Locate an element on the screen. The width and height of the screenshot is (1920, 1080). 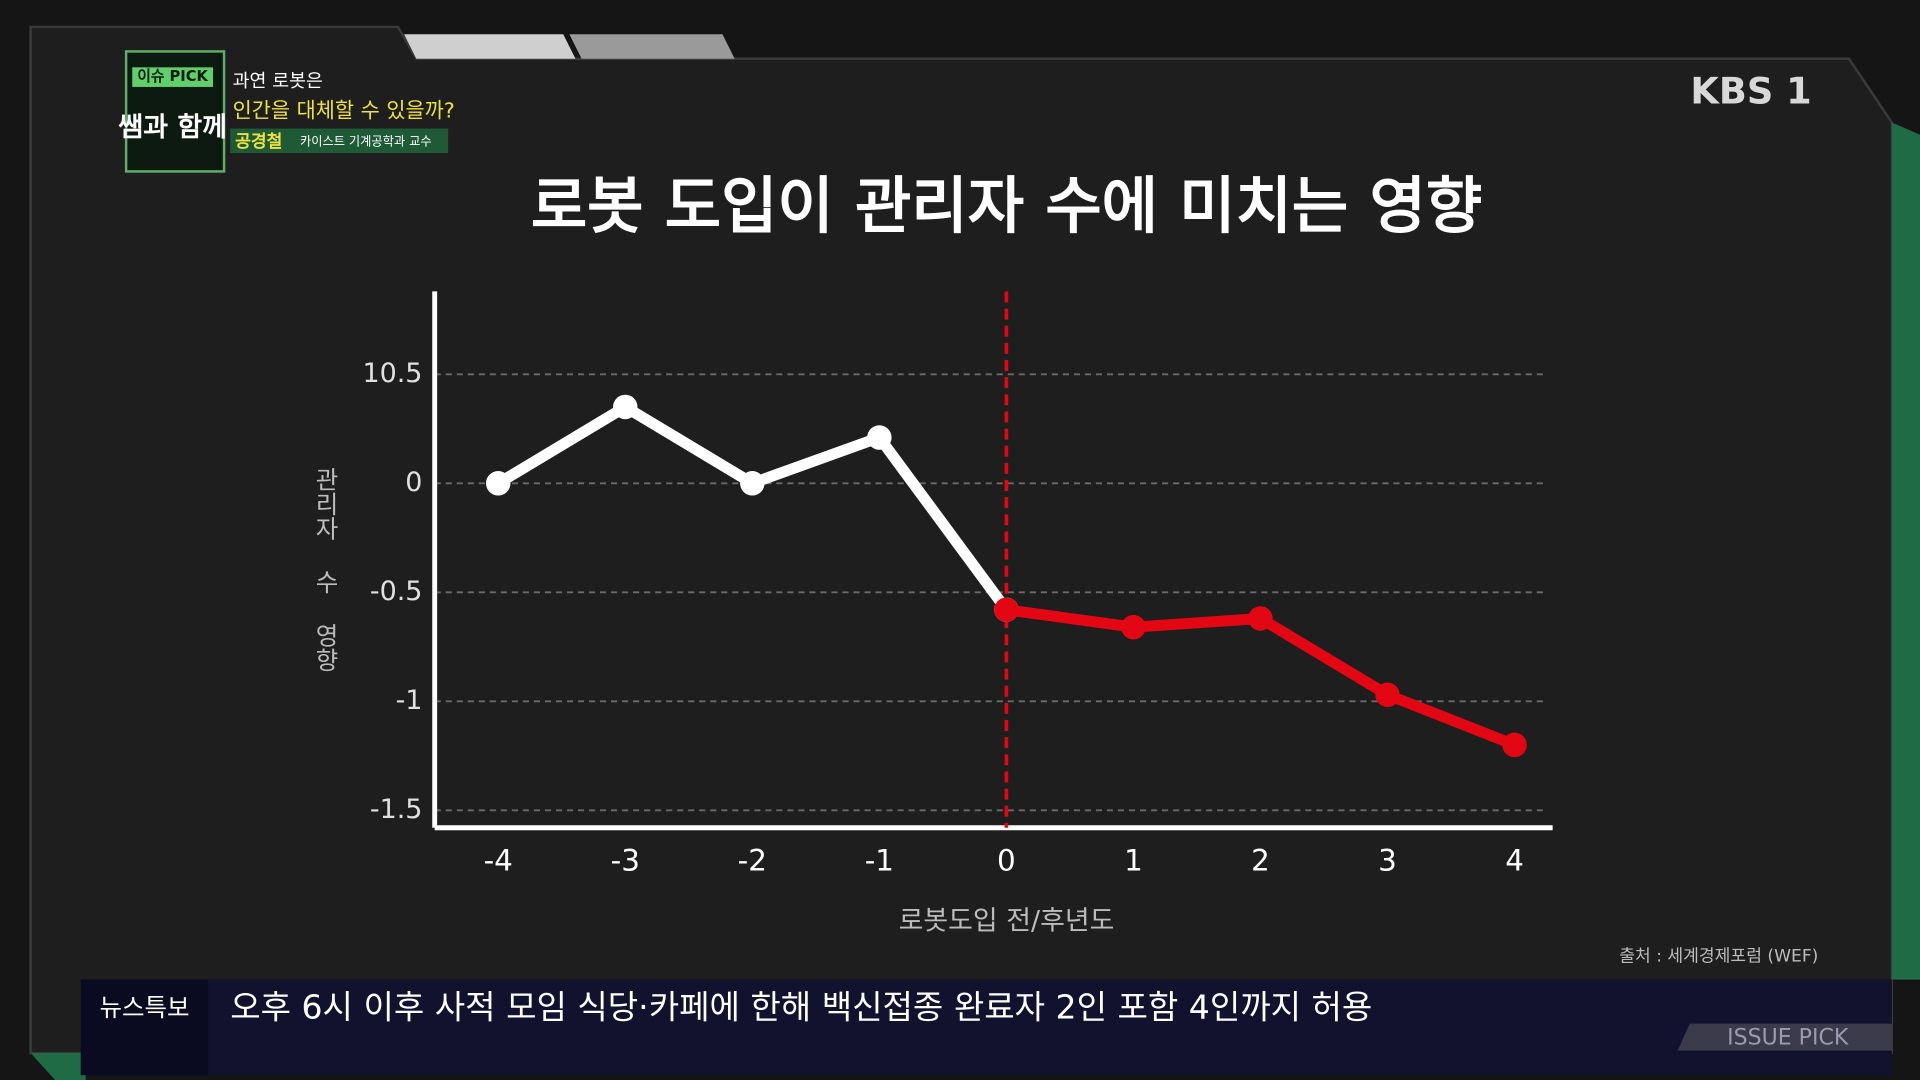
speaker-bg is located at coordinates (339, 141).